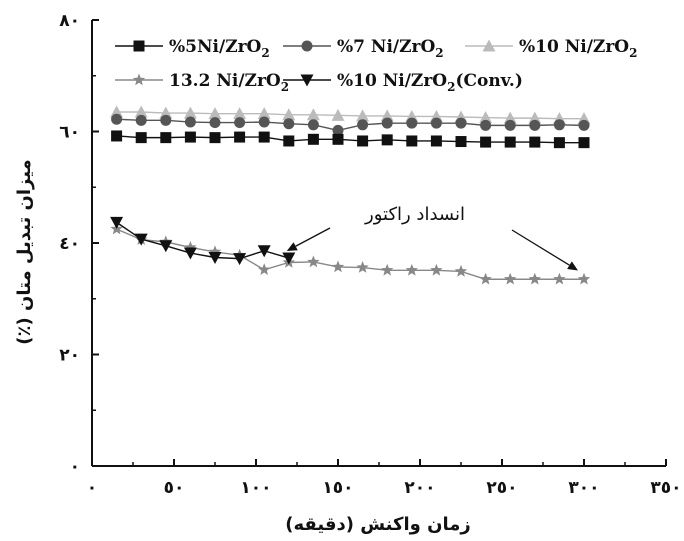 This screenshot has height=541, width=684. Describe the element at coordinates (578, 48) in the screenshot. I see `legend-label: %10 Ni/ZrO2` at that location.